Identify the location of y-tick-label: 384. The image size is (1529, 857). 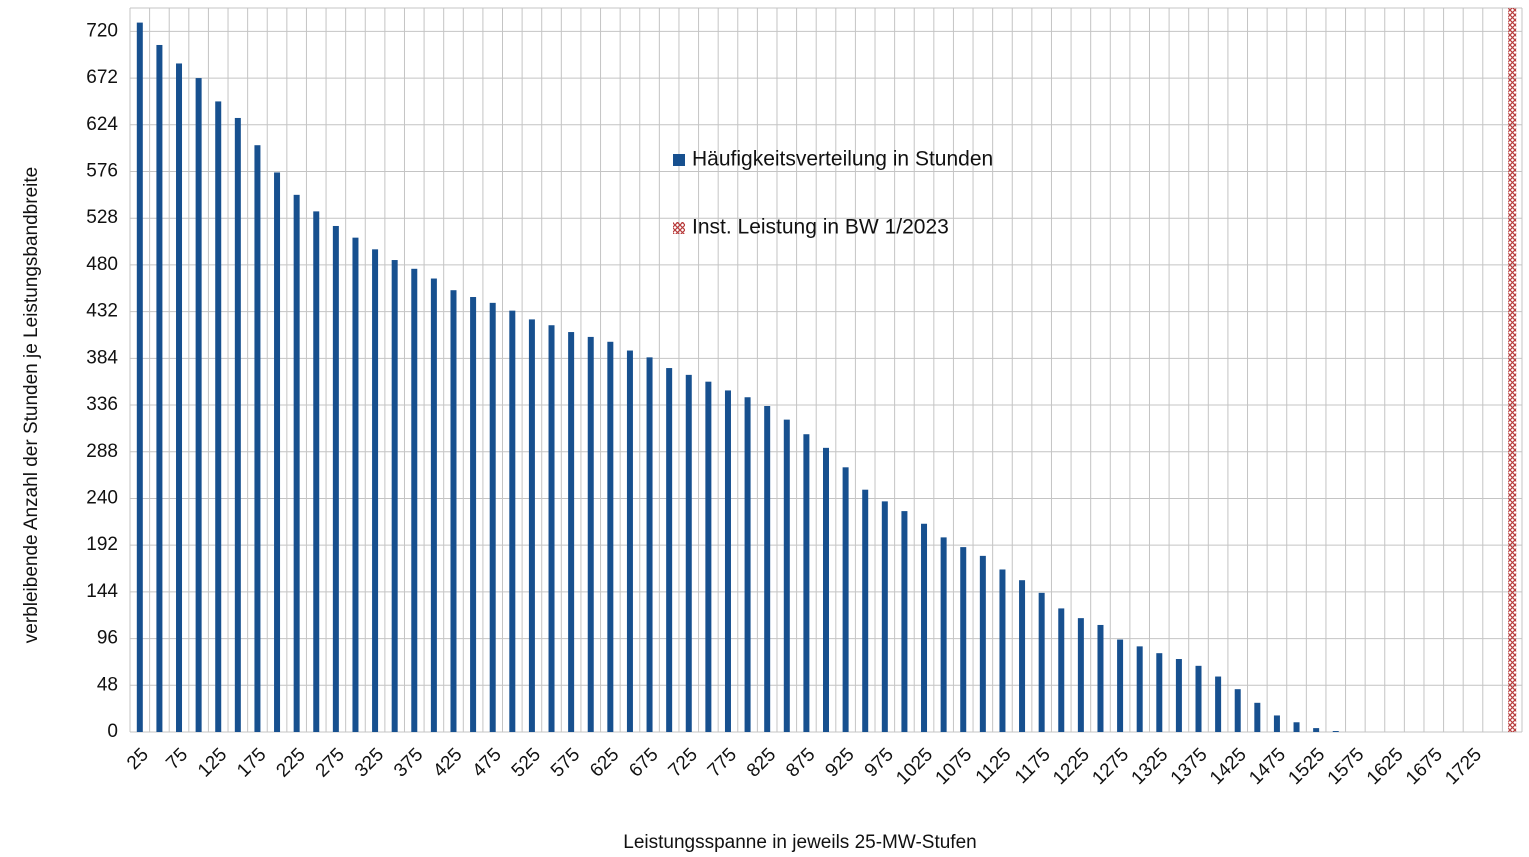
(102, 357).